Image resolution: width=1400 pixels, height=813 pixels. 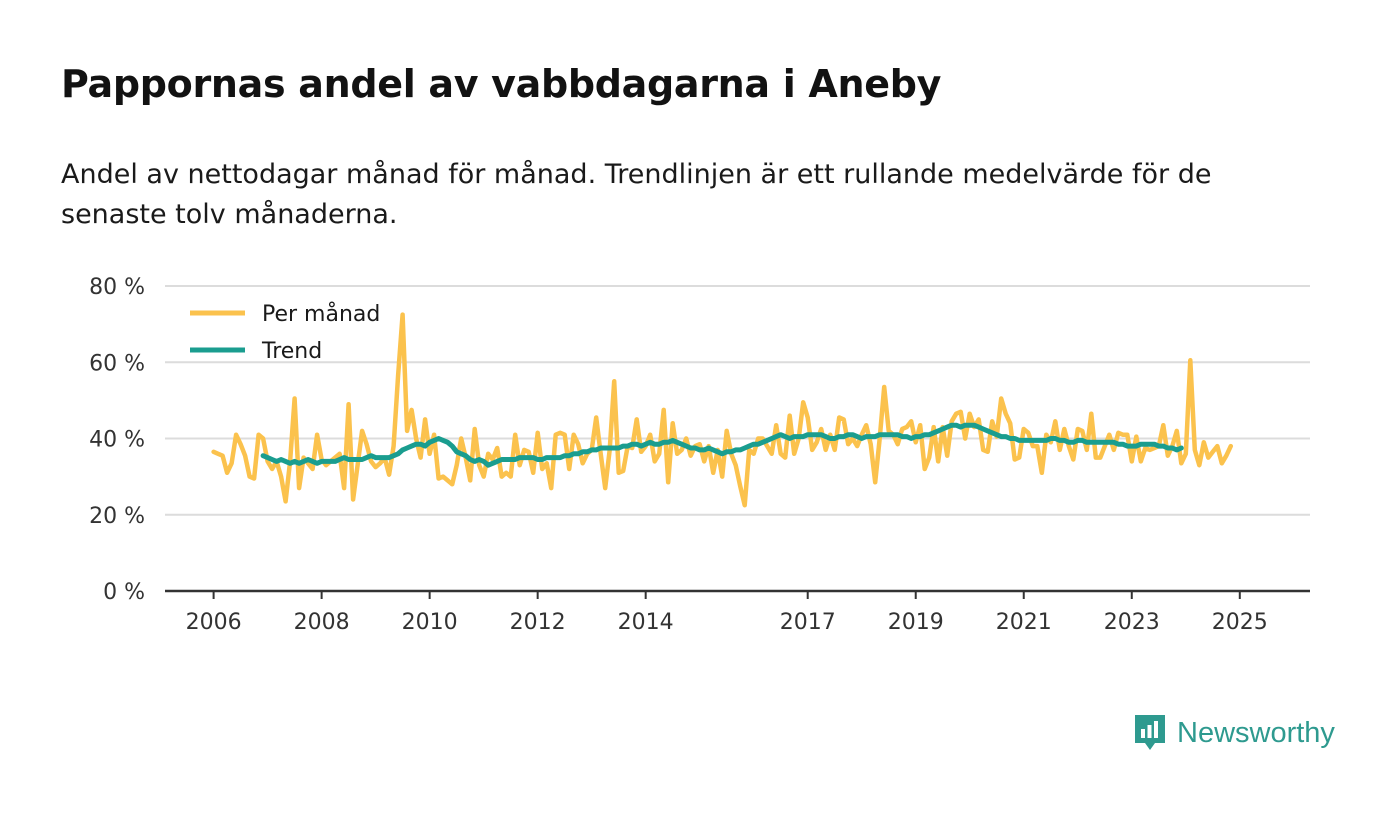 I want to click on y-tick-label: 60 %, so click(x=117, y=363).